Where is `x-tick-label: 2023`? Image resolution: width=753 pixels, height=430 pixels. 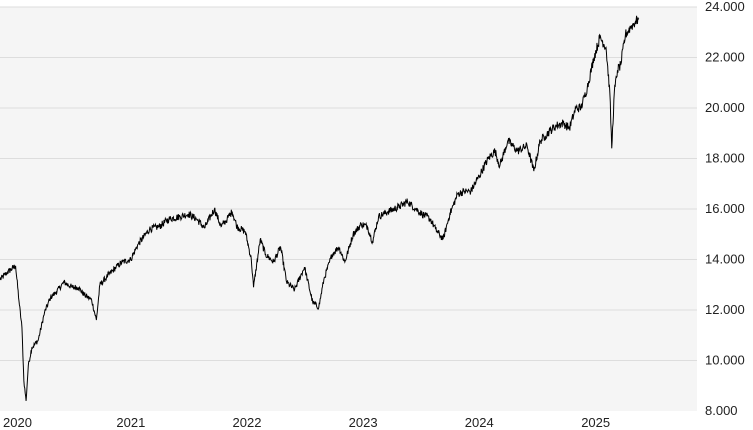 x-tick-label: 2023 is located at coordinates (363, 422).